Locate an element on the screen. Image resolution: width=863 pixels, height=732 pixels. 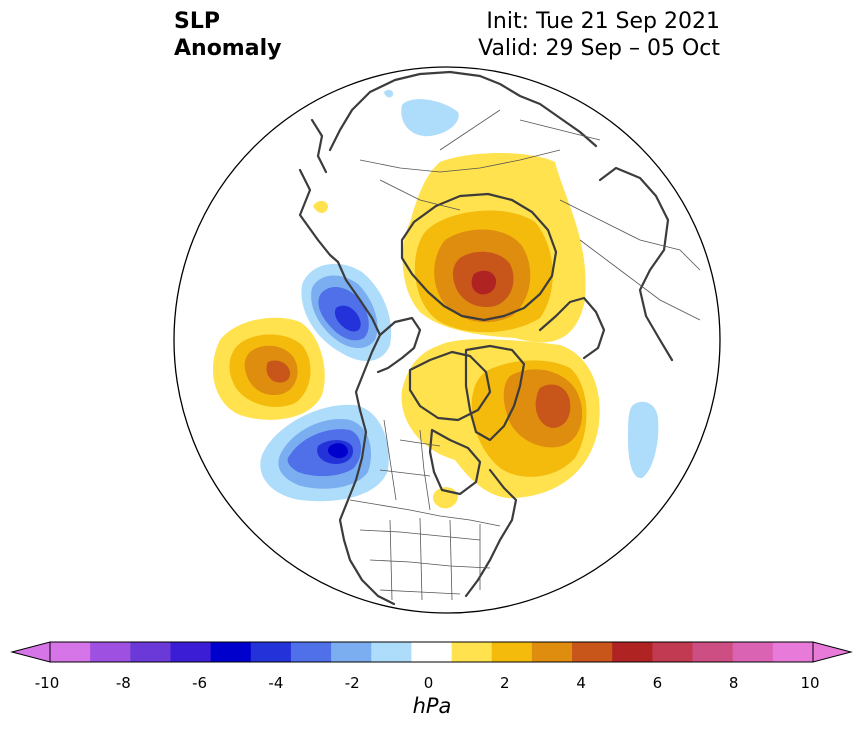
anomaly-arctic-low is located at coordinates (430, 118).